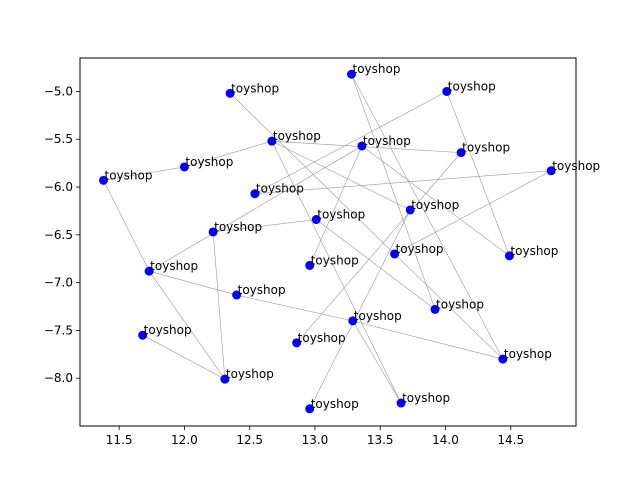 This screenshot has width=640, height=480. I want to click on point-label-11: toyshop, so click(341, 215).